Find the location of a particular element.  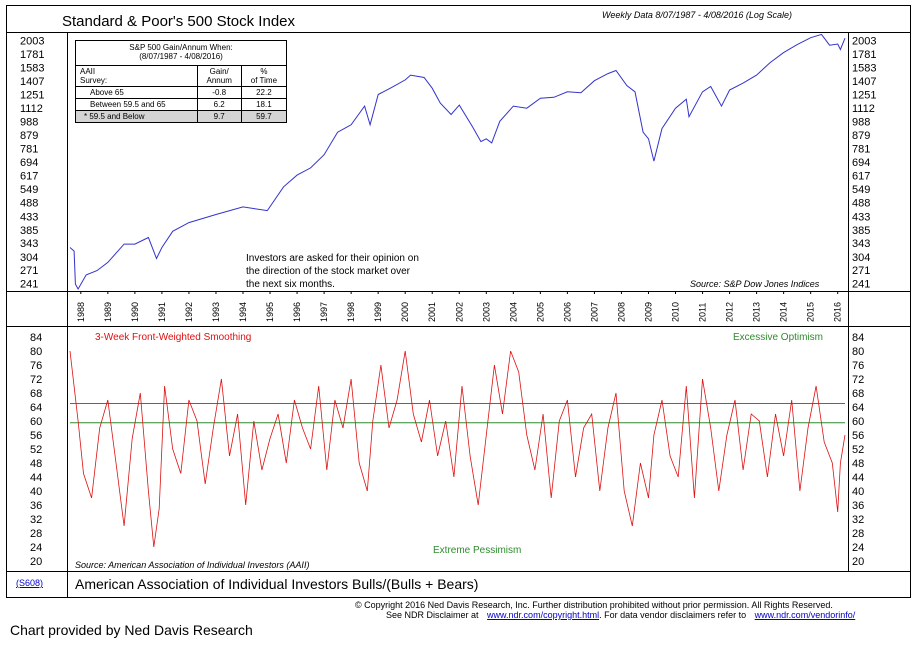

header-annum: Annum is located at coordinates (219, 80).